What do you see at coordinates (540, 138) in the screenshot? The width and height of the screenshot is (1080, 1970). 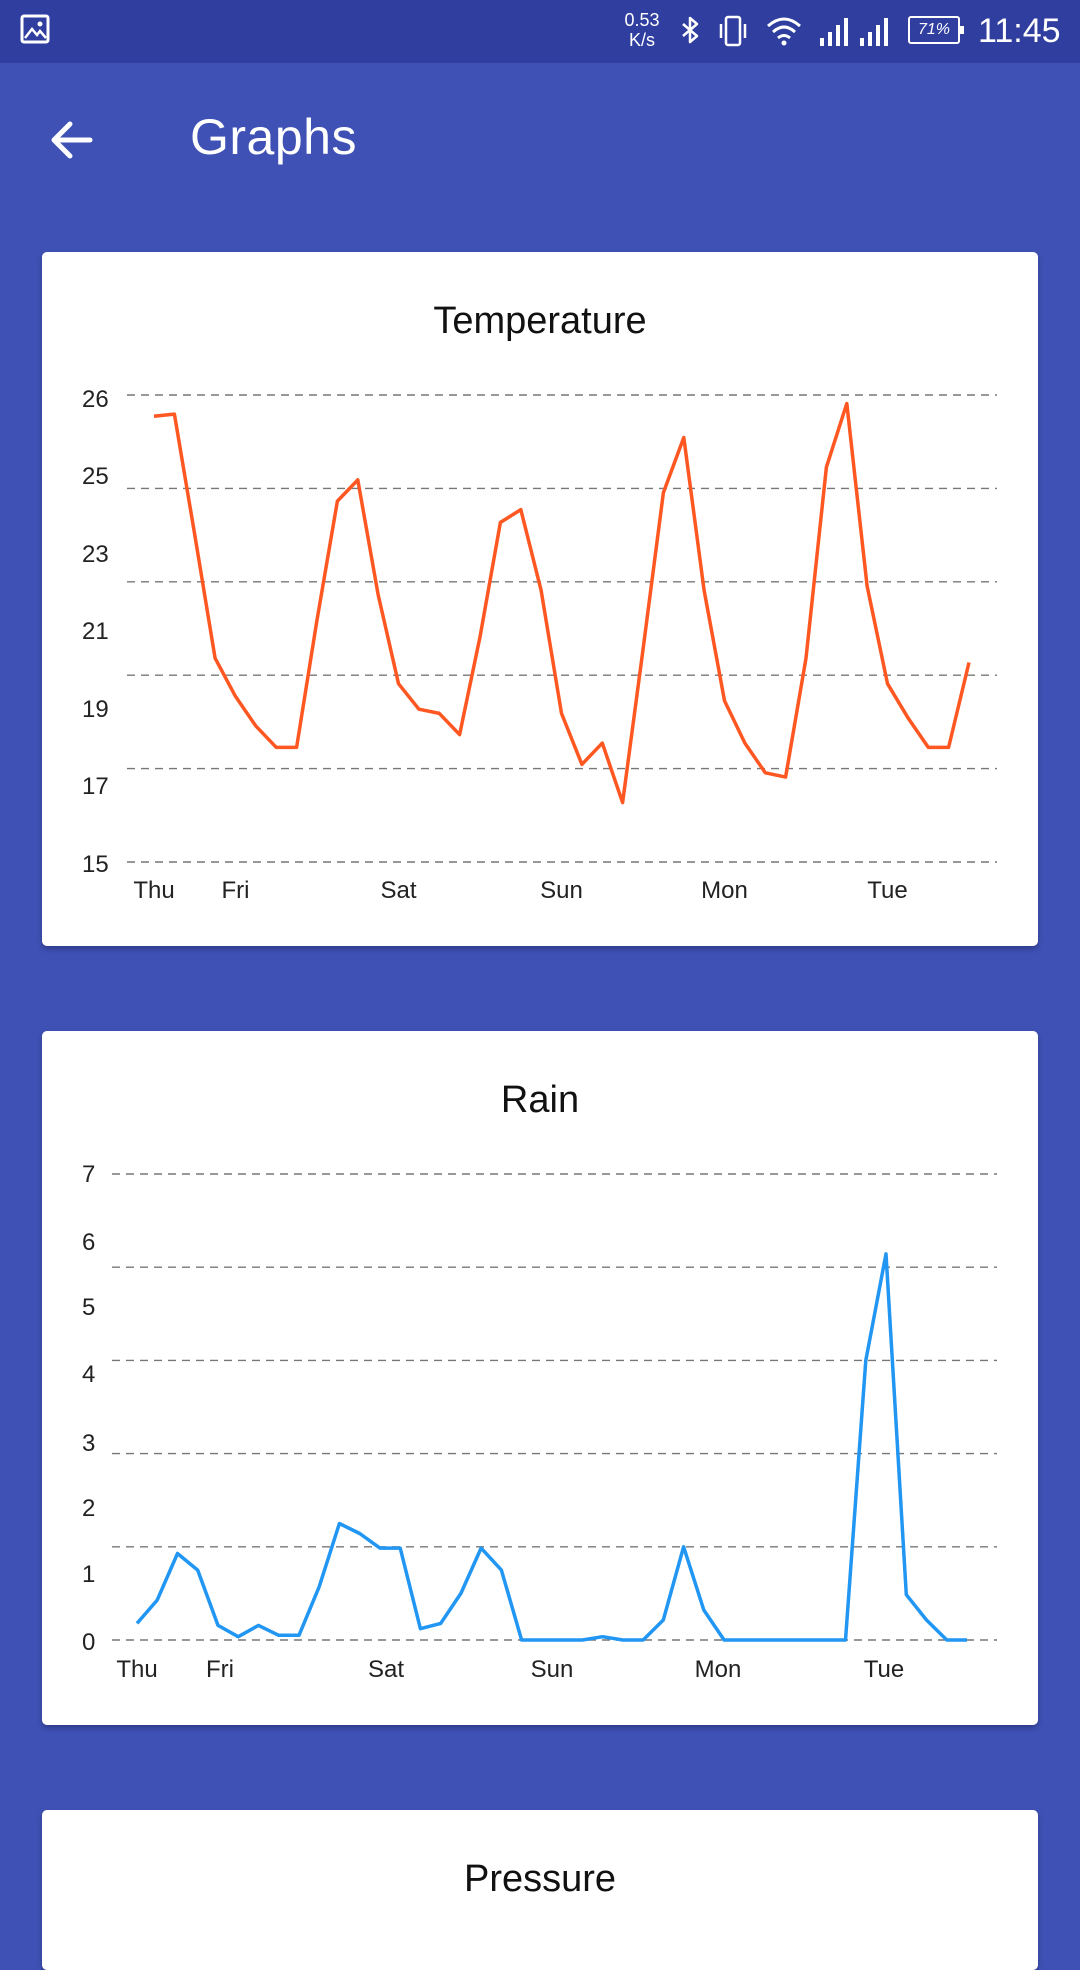 I see `app-bar: Graphs` at bounding box center [540, 138].